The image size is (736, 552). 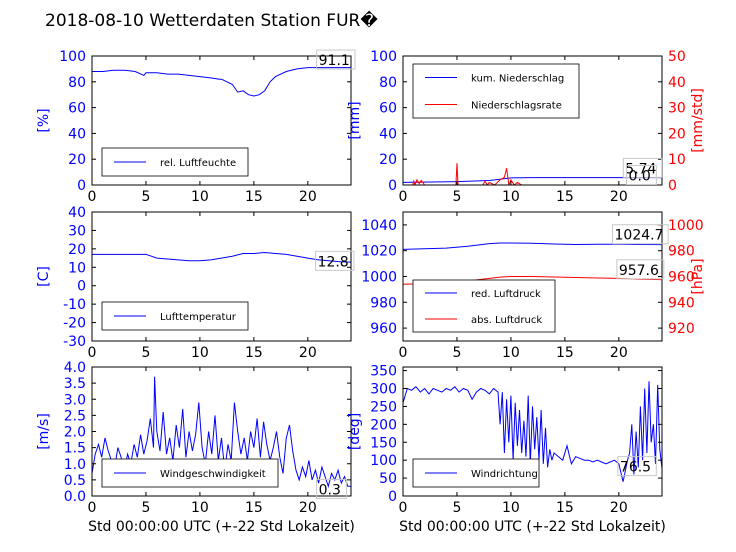 I want to click on y-tick-label: 350, so click(x=383, y=372).